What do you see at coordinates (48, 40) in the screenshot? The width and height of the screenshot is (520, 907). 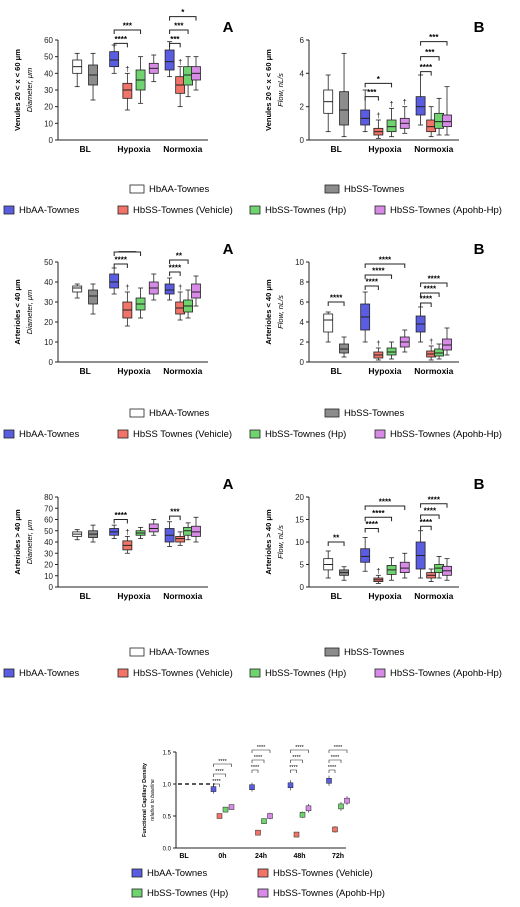 I see `y-tick-label: 60` at bounding box center [48, 40].